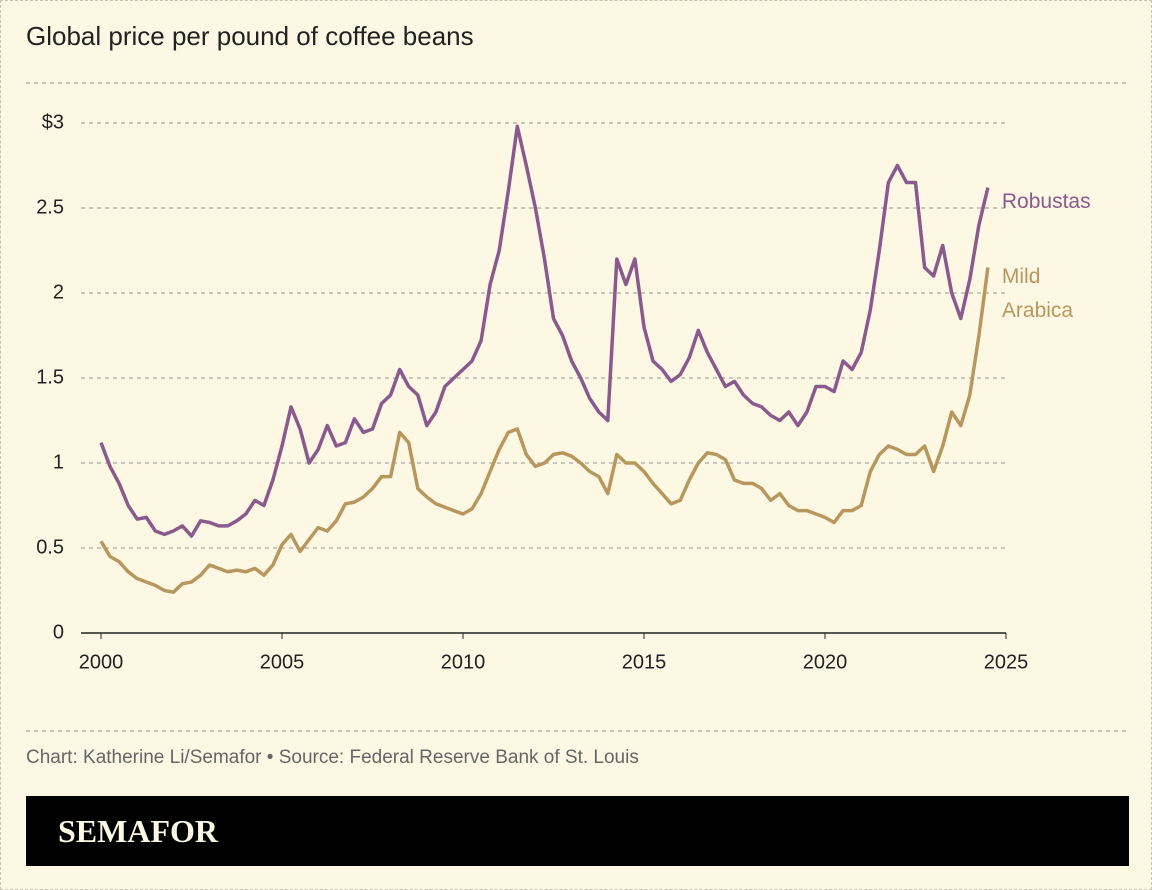 The width and height of the screenshot is (1152, 890). What do you see at coordinates (50, 377) in the screenshot?
I see `y-tick-label: 1.5` at bounding box center [50, 377].